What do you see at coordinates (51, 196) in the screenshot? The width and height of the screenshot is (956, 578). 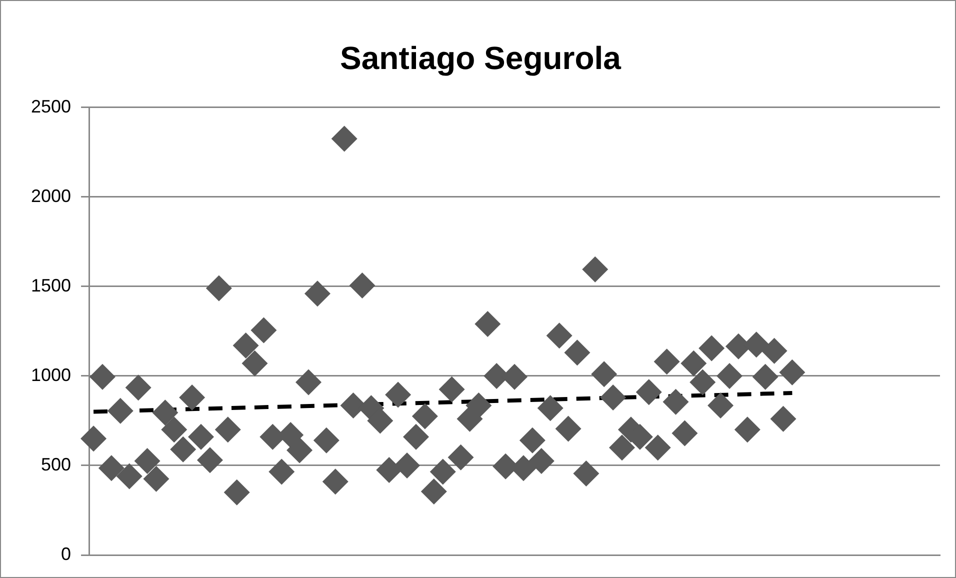 I see `y-tick-label: 2000` at bounding box center [51, 196].